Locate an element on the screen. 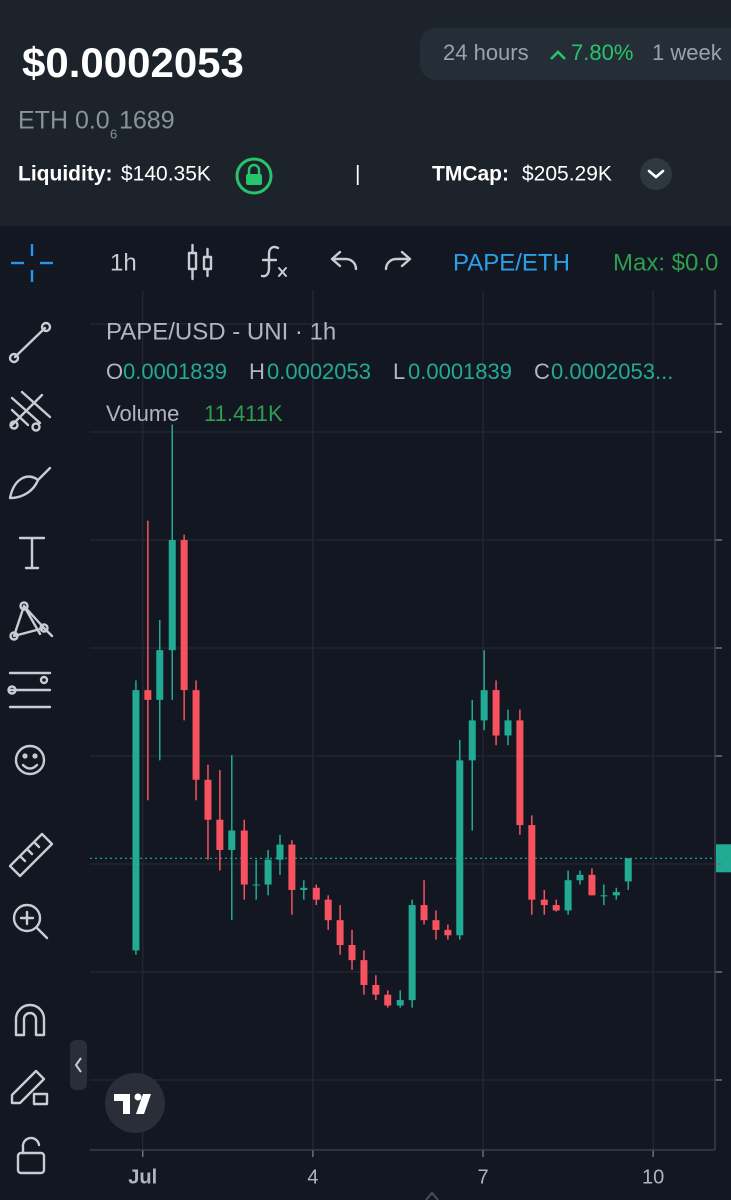 The image size is (731, 1200). eth-prefix: ETH 0.0 is located at coordinates (64, 121).